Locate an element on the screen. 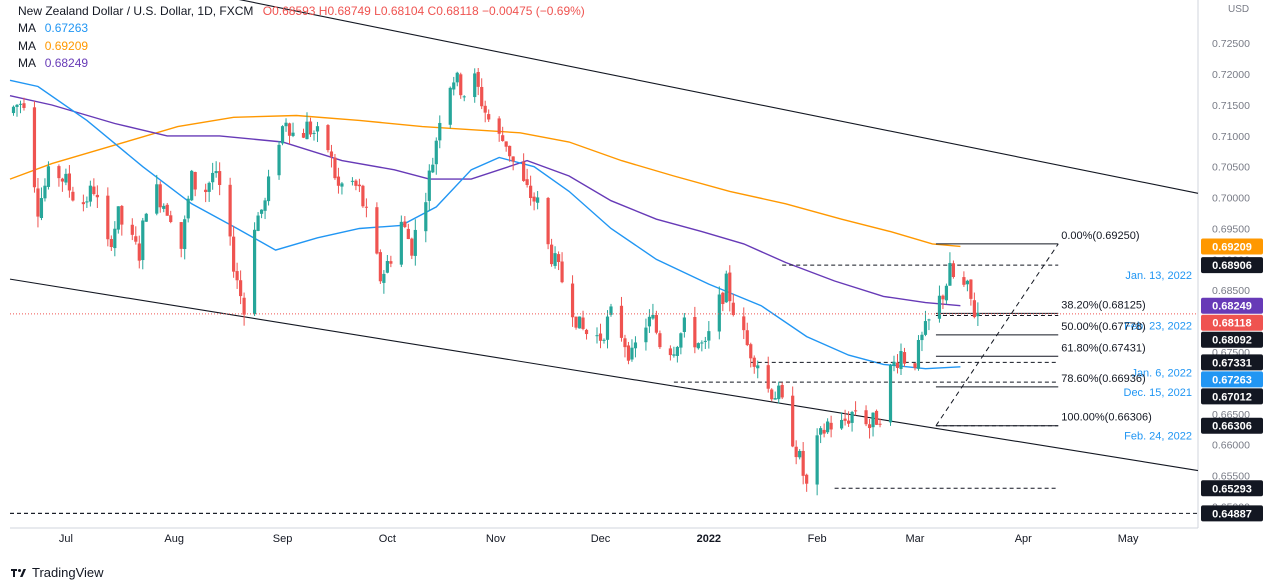 Image resolution: width=1274 pixels, height=588 pixels. ma-legend-slow: MA 0.69209 is located at coordinates (53, 46).